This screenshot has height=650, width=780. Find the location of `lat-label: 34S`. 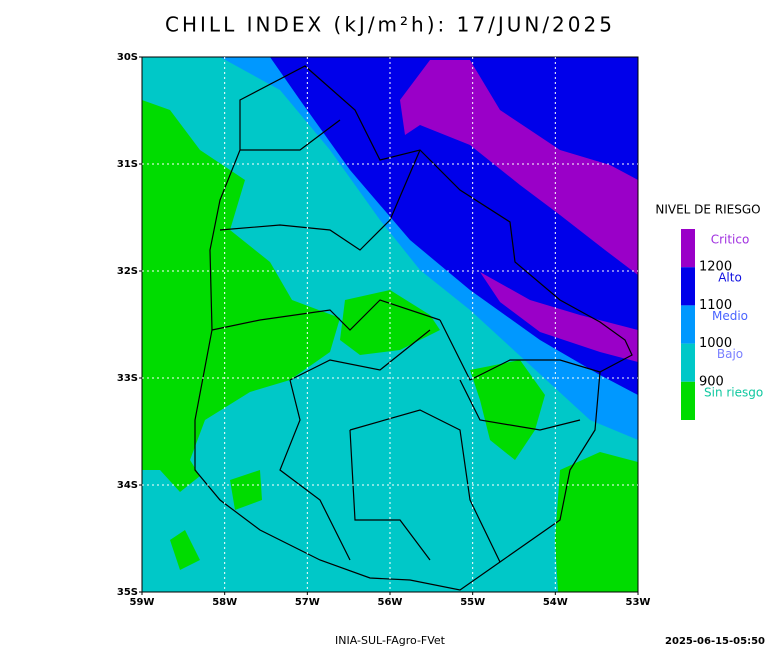

lat-label: 34S is located at coordinates (127, 485).